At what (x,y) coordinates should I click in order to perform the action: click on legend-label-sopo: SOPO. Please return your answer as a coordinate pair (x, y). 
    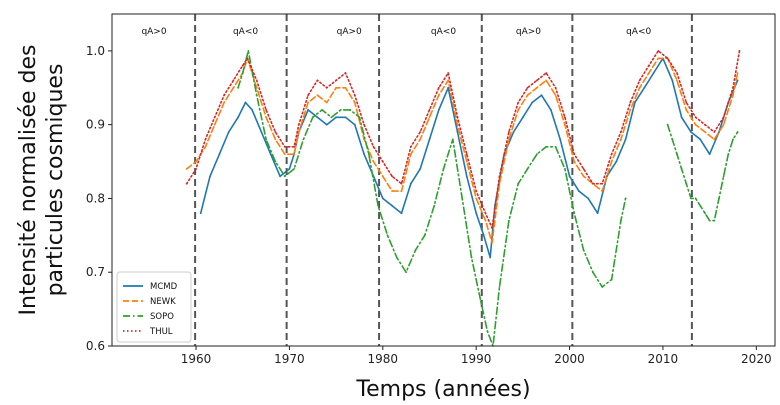
    Looking at the image, I should click on (162, 317).